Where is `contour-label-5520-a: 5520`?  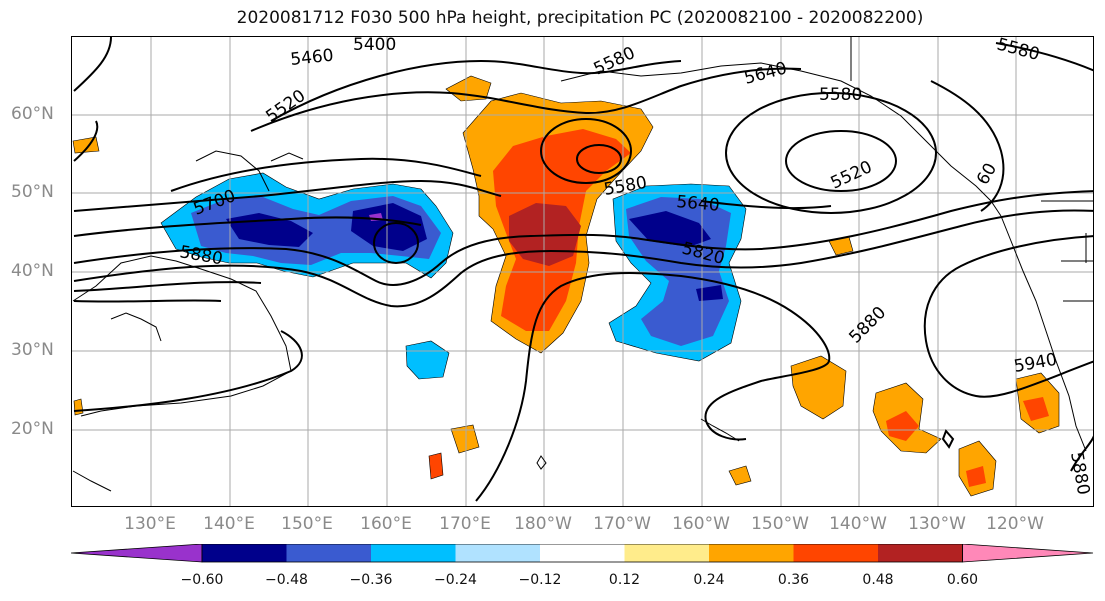
contour-label-5520-a: 5520 is located at coordinates (285, 106).